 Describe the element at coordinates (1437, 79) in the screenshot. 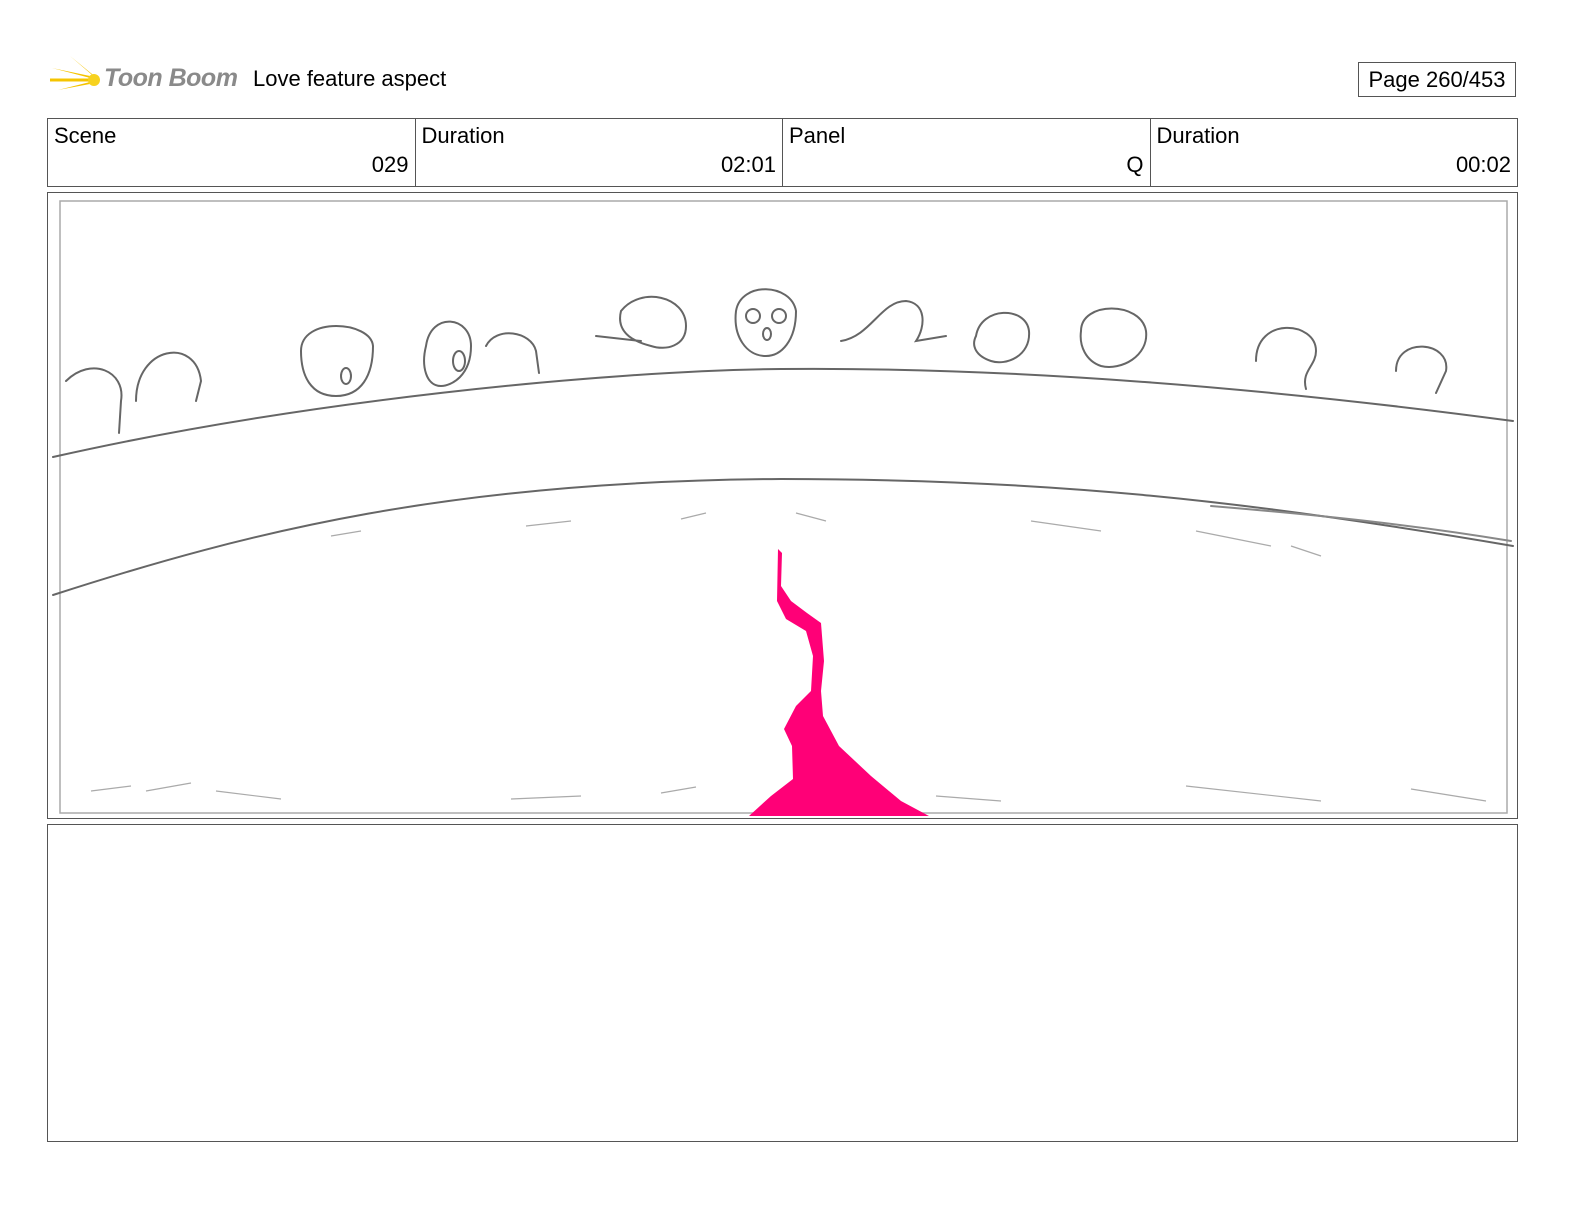

I see `page-indicator: Page 260/453` at that location.